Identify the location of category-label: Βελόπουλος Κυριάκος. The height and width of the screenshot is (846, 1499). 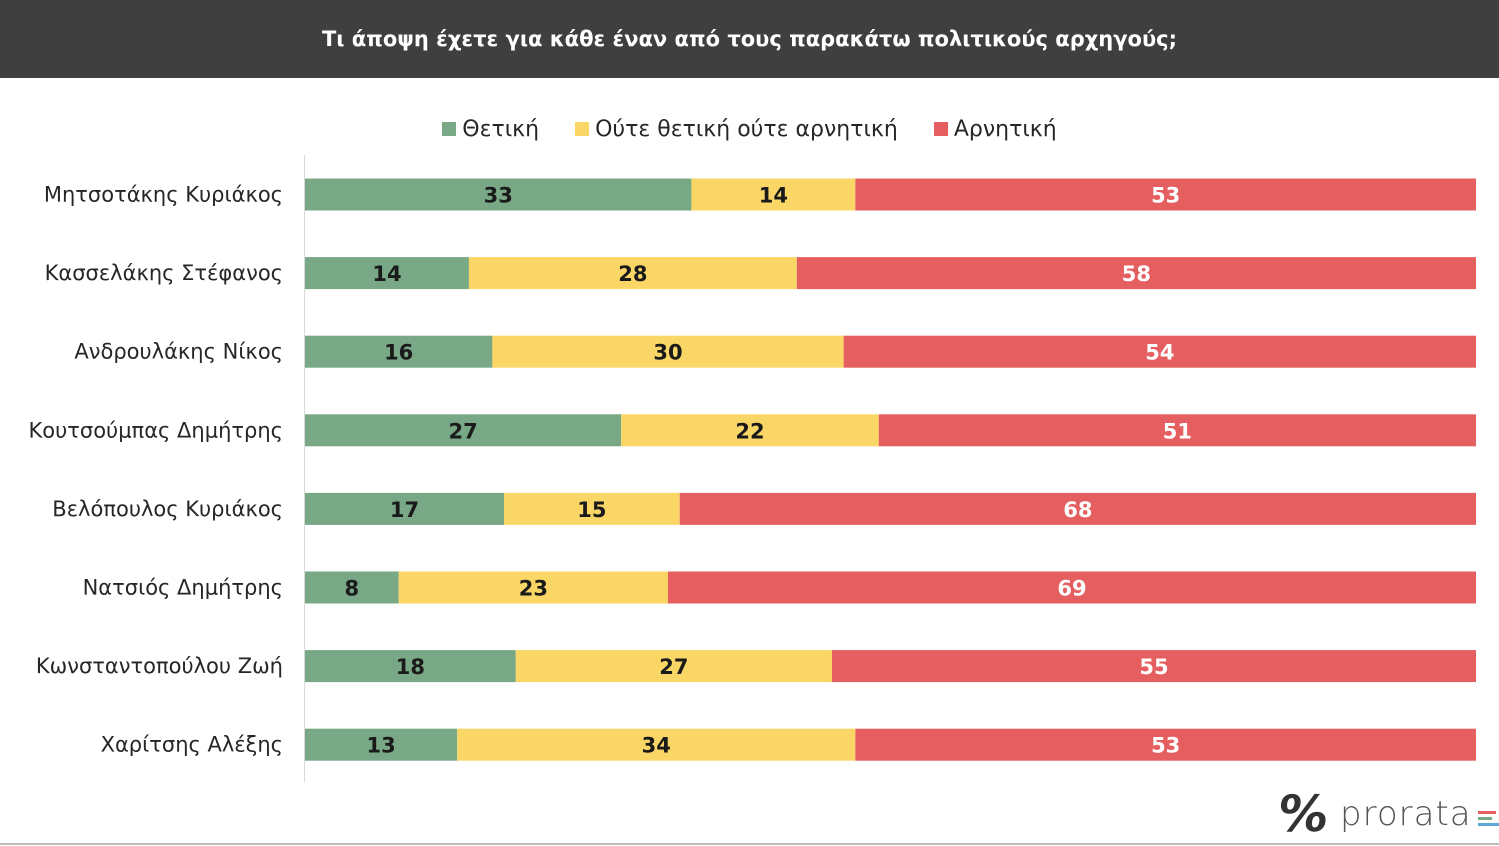
(167, 509).